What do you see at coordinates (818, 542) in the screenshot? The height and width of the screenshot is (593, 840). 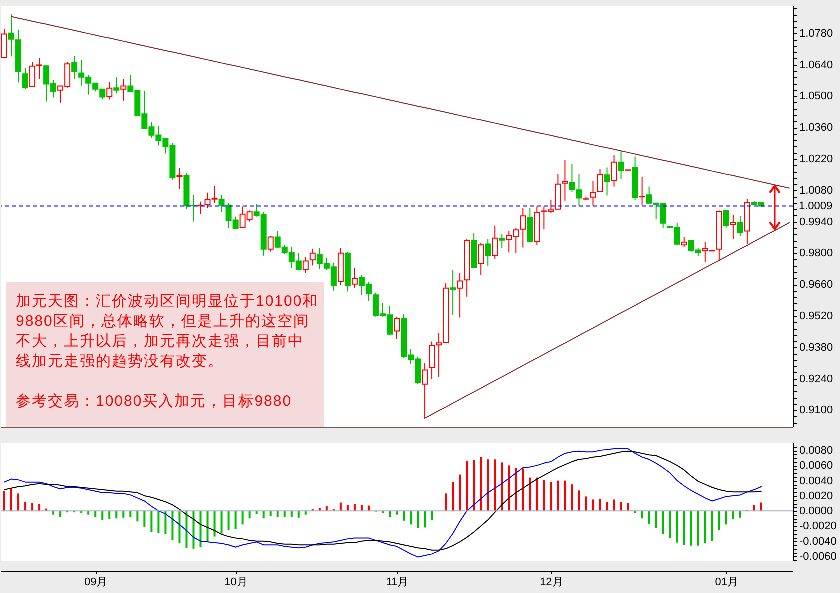 I see `y-tick-label: -0.0040` at bounding box center [818, 542].